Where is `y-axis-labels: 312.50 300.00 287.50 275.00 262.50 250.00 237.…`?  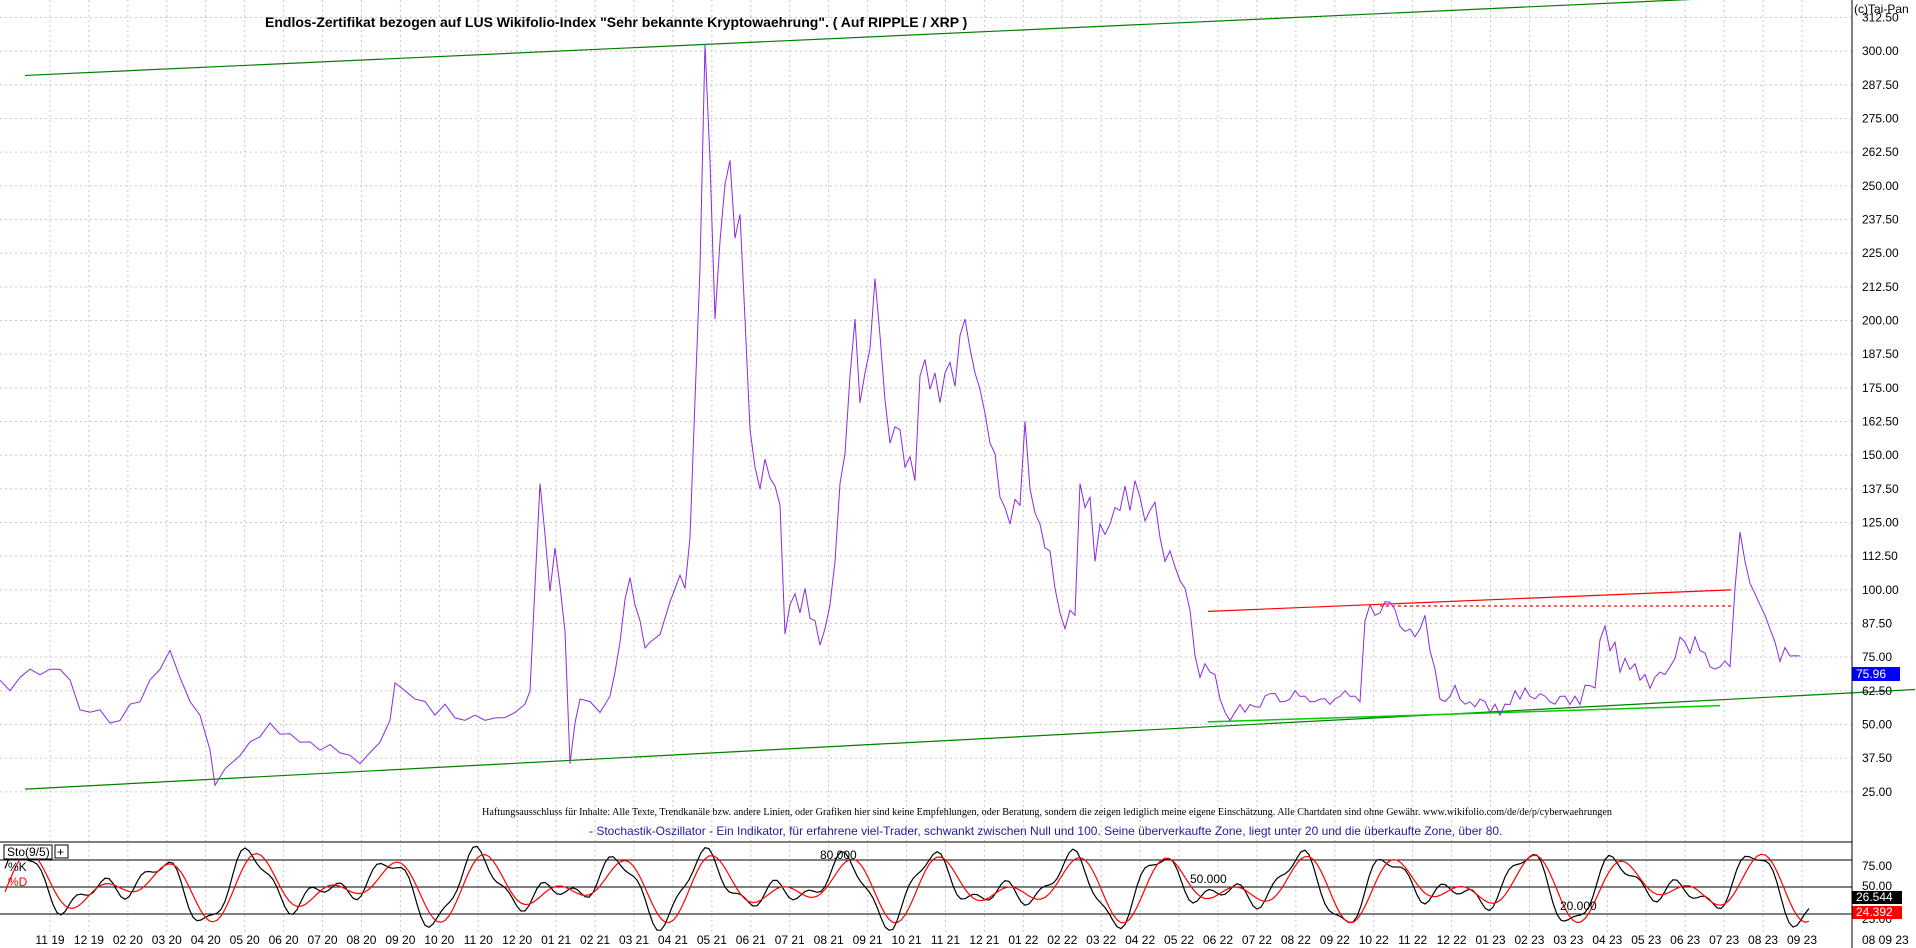 y-axis-labels: 312.50 300.00 287.50 275.00 262.50 250.00 237.… is located at coordinates (1880, 405).